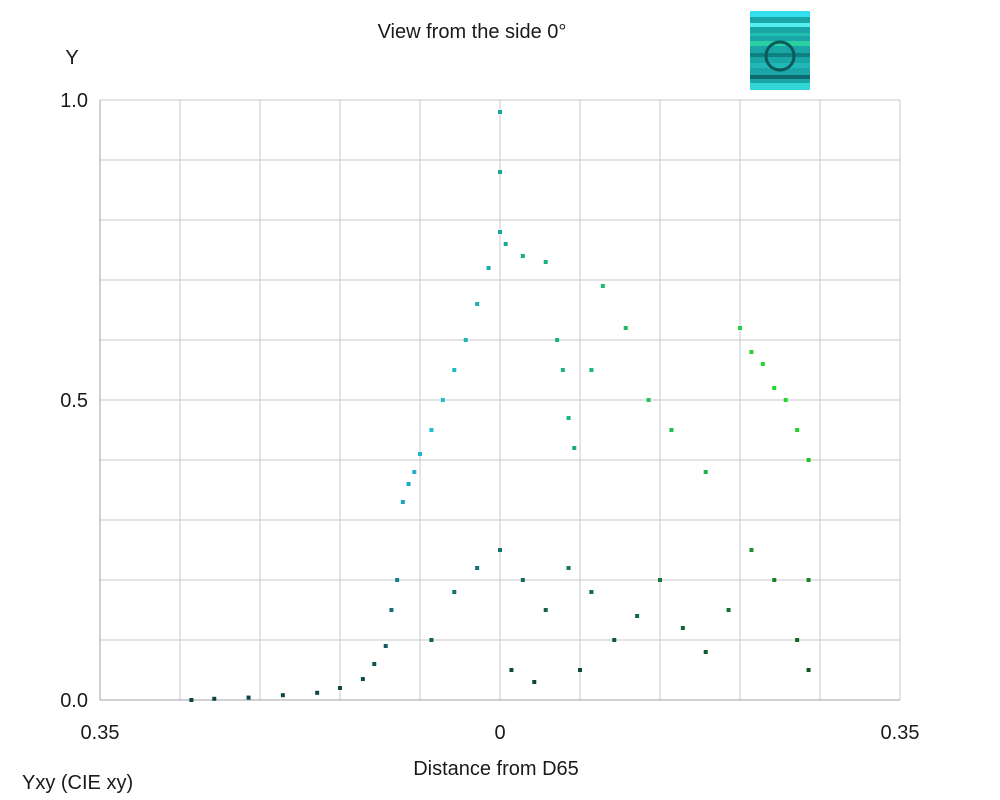  I want to click on footer-label: Yxy (CIE xy), so click(77, 783).